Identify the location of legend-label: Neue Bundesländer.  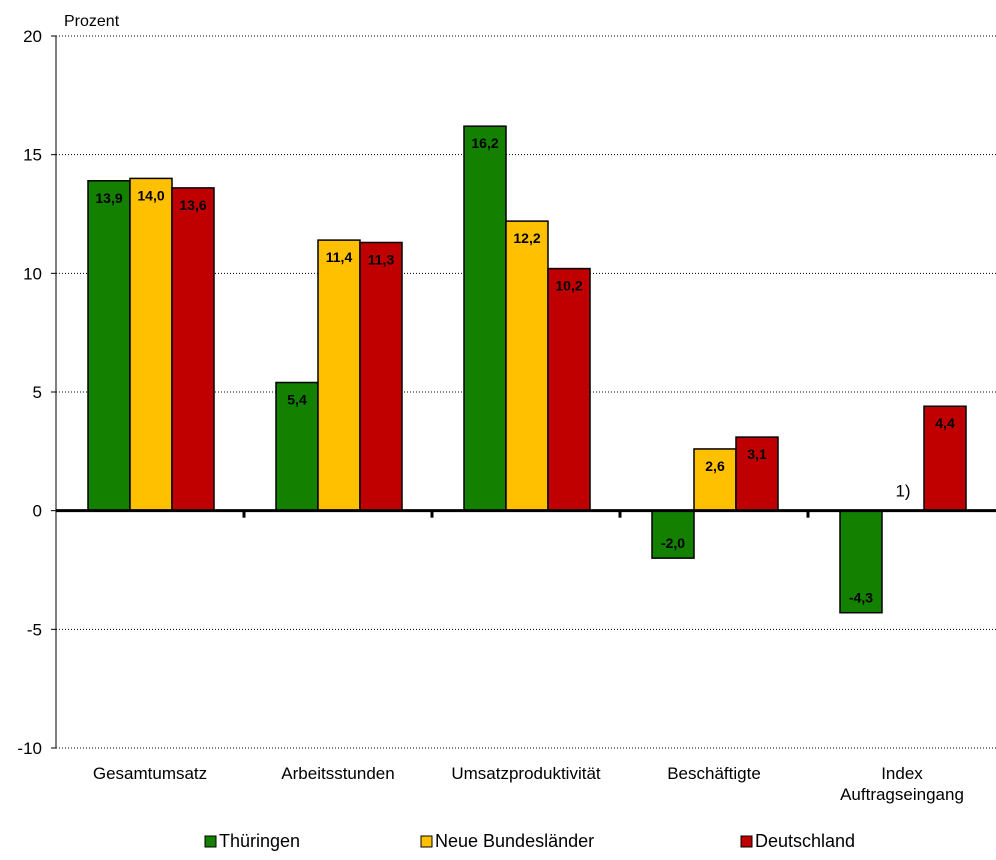
(514, 841).